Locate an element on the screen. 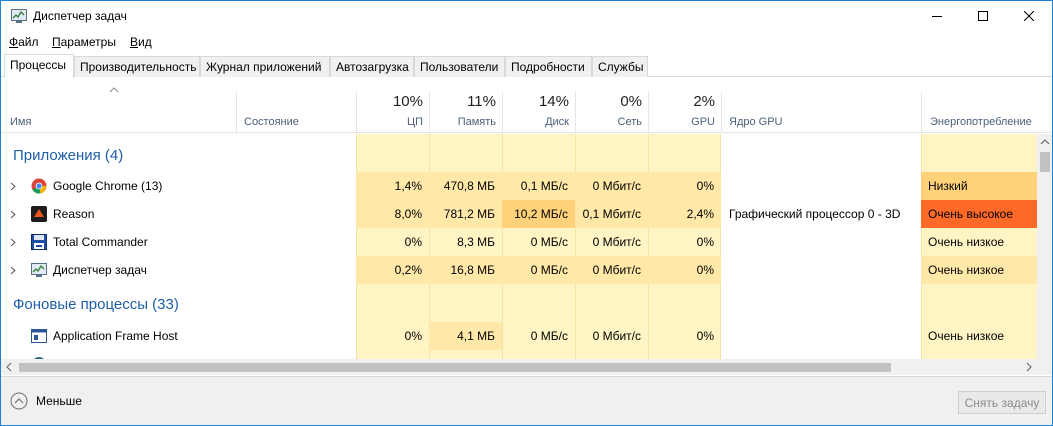 This screenshot has height=426, width=1053. horizontal-scrollbar is located at coordinates (519, 367).